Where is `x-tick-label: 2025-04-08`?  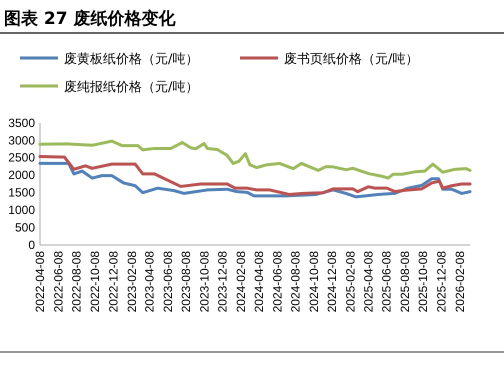 x-tick-label: 2025-04-08 is located at coordinates (368, 281).